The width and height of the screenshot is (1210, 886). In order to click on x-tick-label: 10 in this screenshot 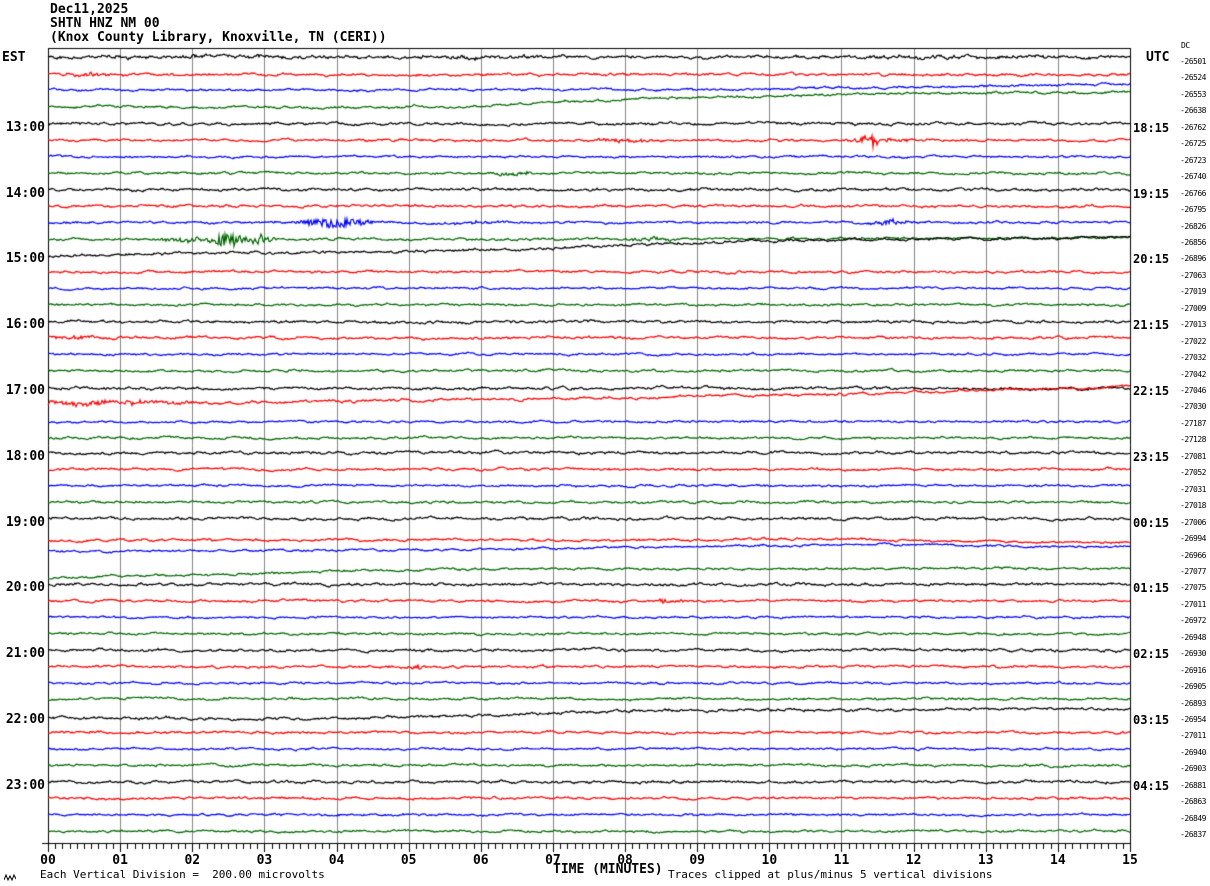, I will do `click(769, 860)`.